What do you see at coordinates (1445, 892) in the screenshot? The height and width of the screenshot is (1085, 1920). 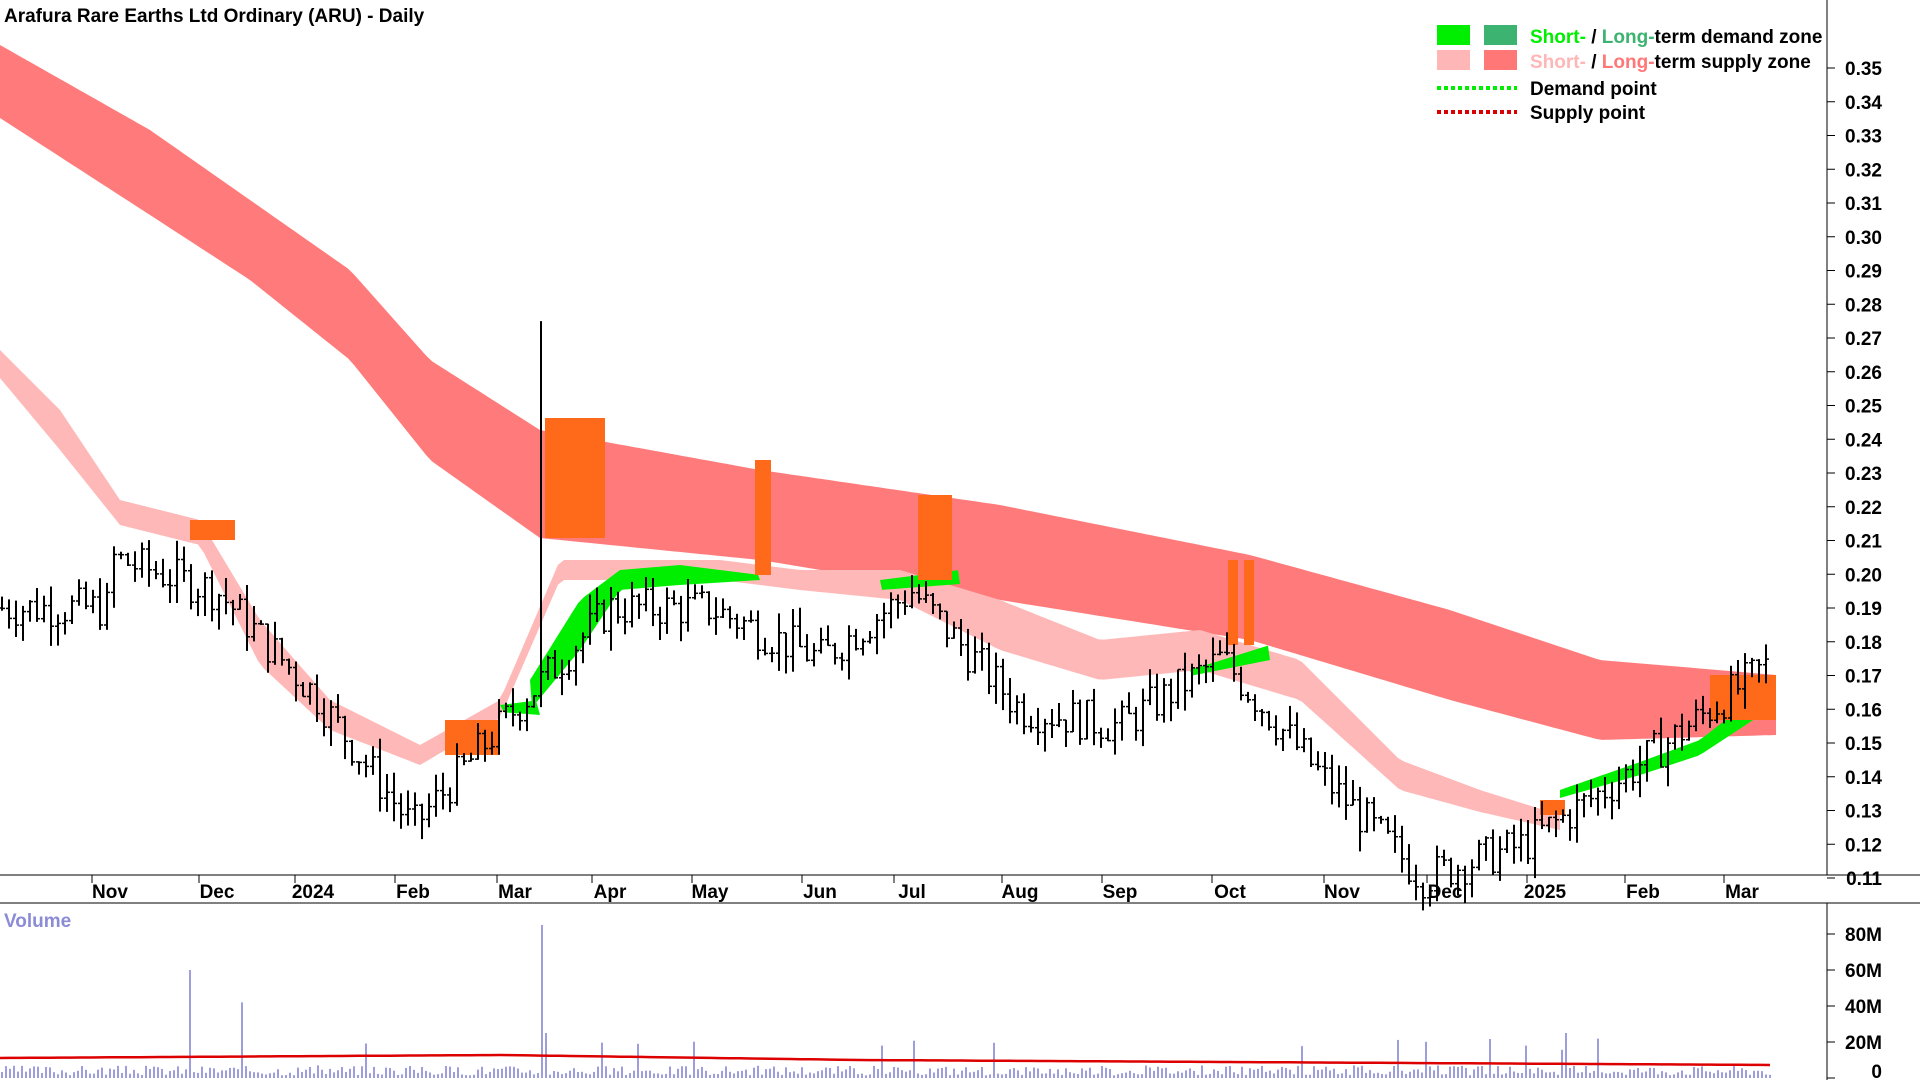 I see `time-tick-label: Dec` at bounding box center [1445, 892].